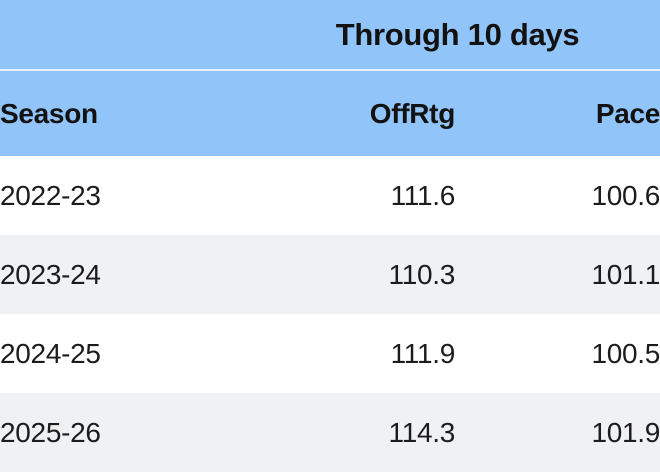  I want to click on cell-offrtg: 110.3, so click(355, 274).